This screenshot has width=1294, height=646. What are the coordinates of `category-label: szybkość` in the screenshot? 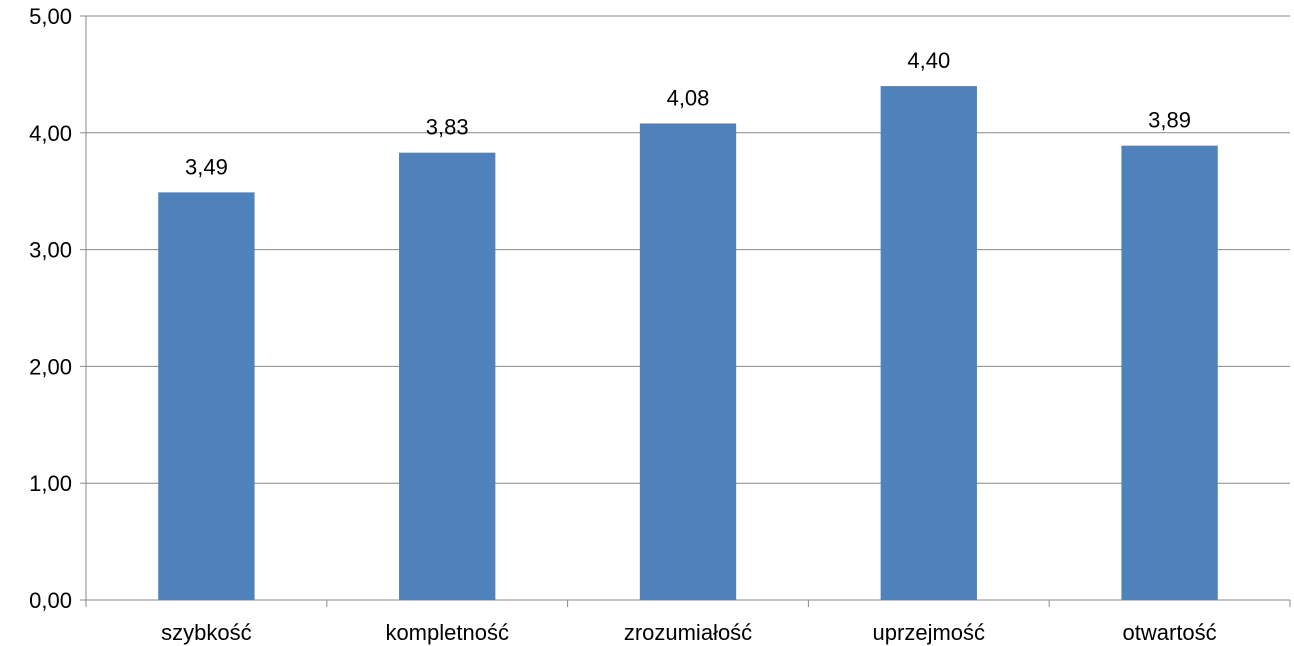 It's located at (206, 632).